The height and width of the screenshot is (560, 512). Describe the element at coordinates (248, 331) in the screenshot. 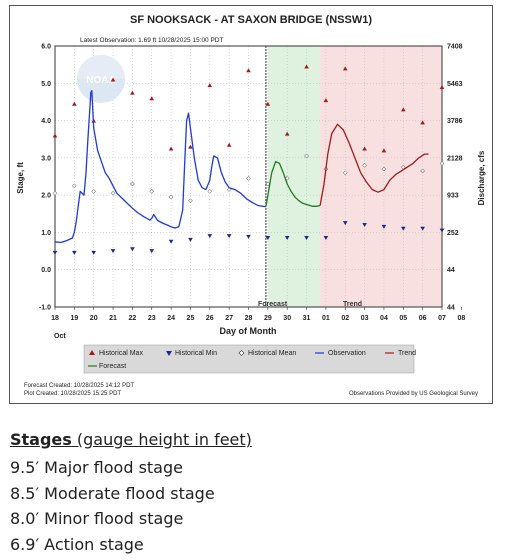

I see `x-axis-label: Day of Month` at that location.